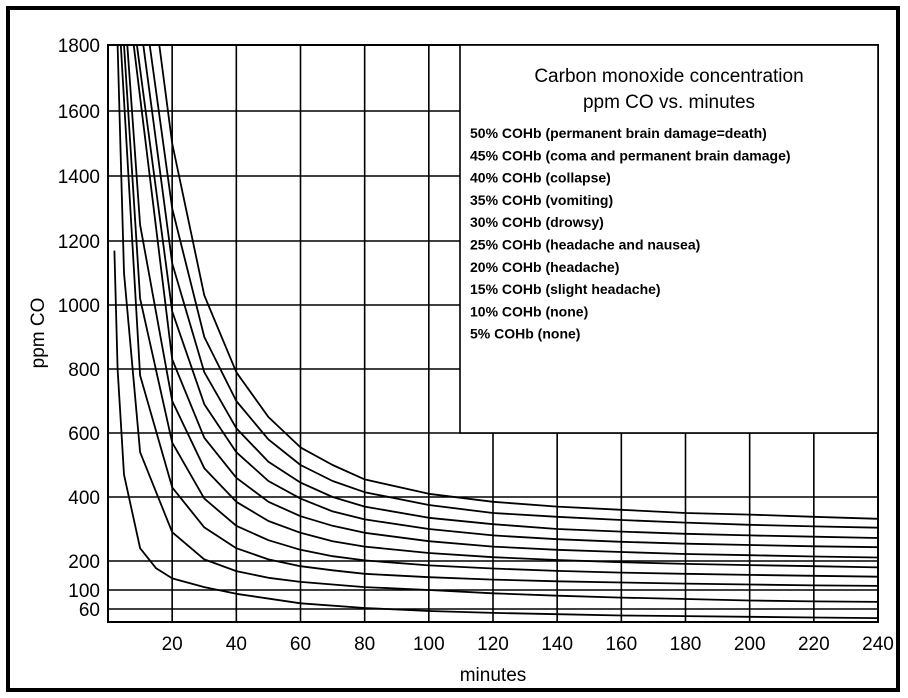  What do you see at coordinates (529, 311) in the screenshot?
I see `legend-item: 10% COHb (none)` at bounding box center [529, 311].